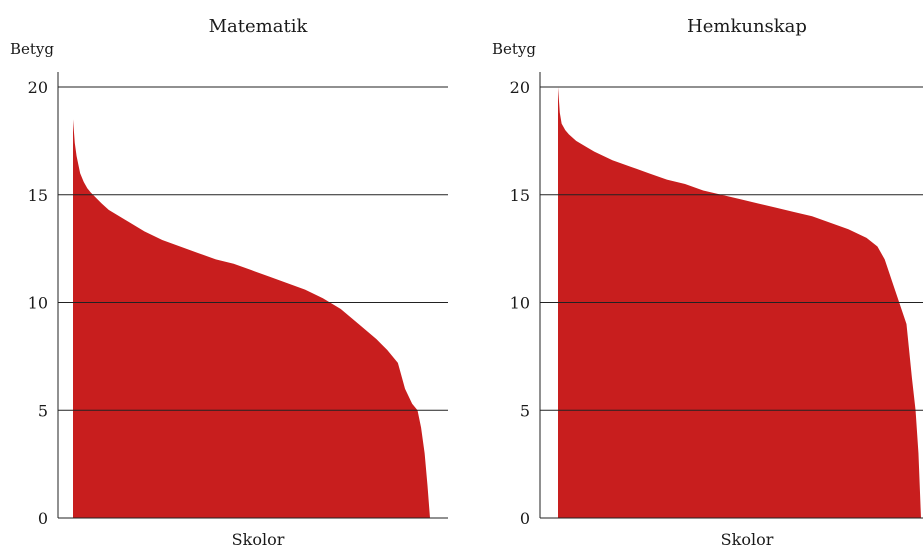 This screenshot has width=923, height=548. Describe the element at coordinates (747, 26) in the screenshot. I see `chart-title: Hemkunskap` at that location.